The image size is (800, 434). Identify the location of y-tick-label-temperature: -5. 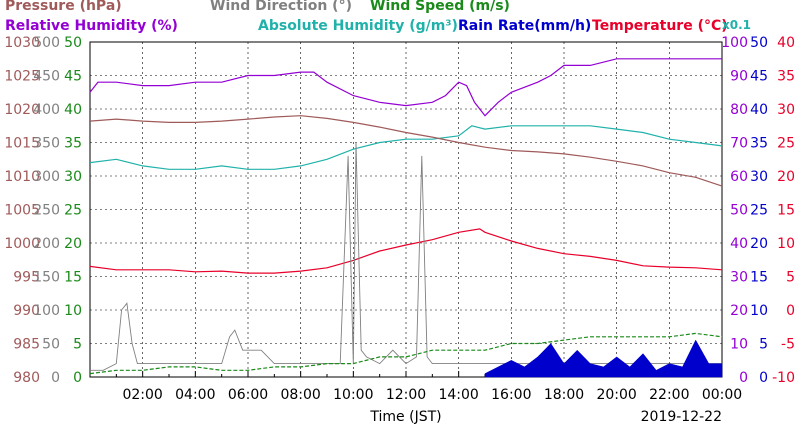
(788, 345).